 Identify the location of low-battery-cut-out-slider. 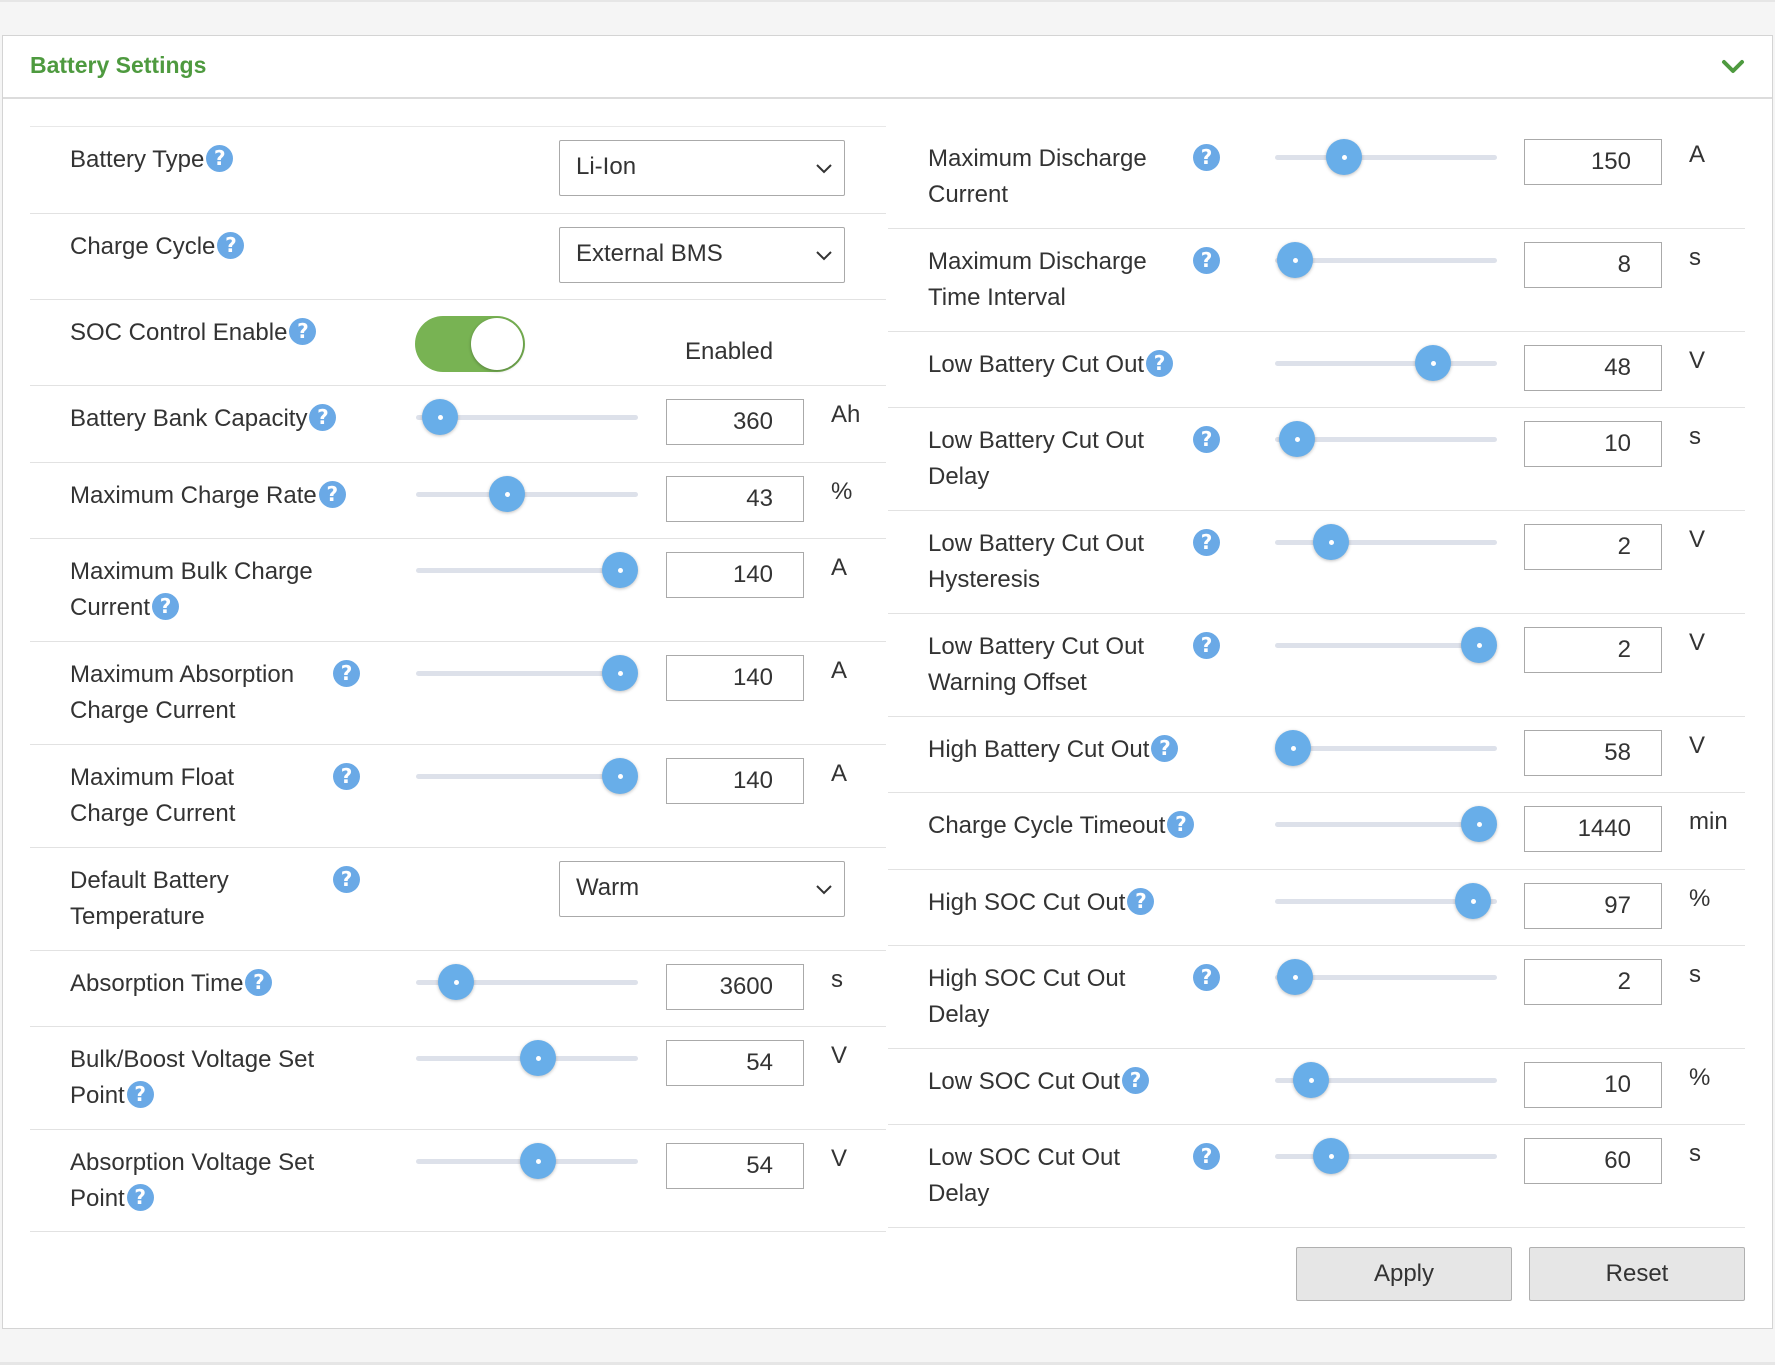
(1386, 363).